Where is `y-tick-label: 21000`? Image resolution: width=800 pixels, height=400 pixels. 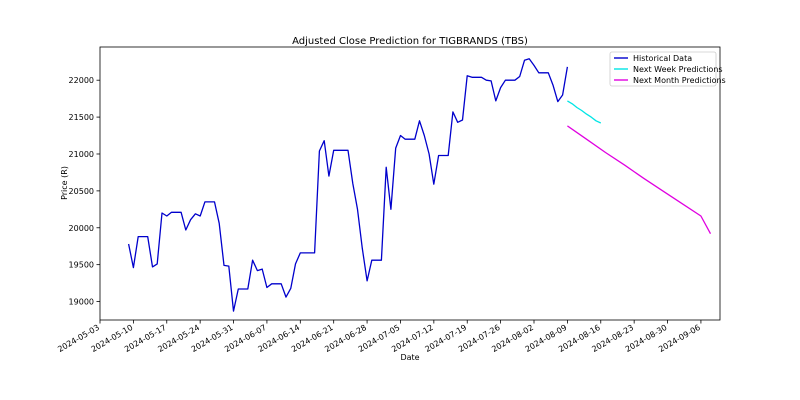 y-tick-label: 21000 is located at coordinates (81, 154).